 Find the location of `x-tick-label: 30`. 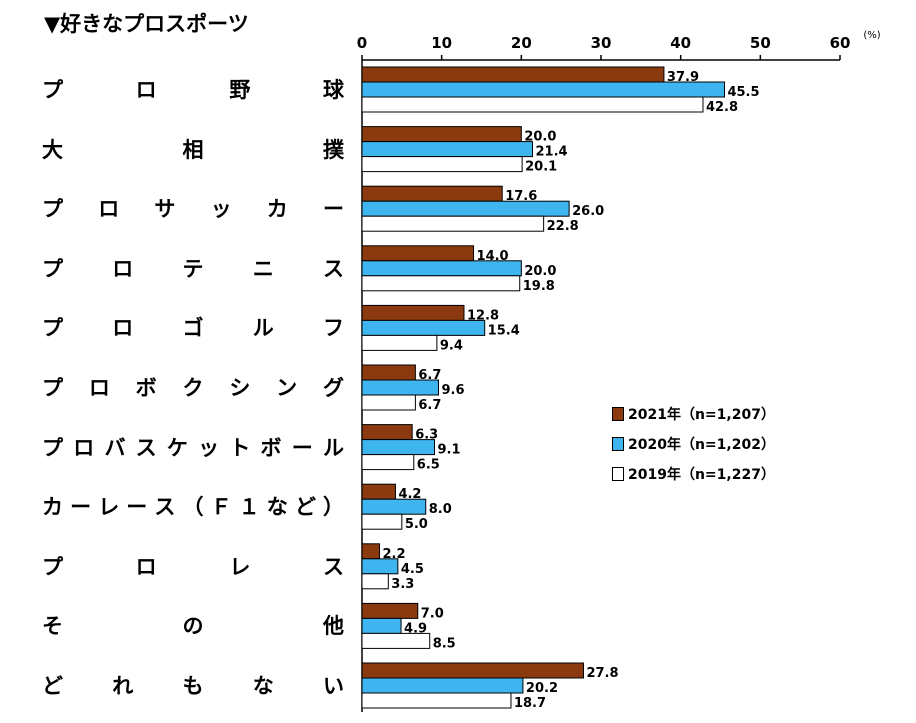

x-tick-label: 30 is located at coordinates (601, 43).